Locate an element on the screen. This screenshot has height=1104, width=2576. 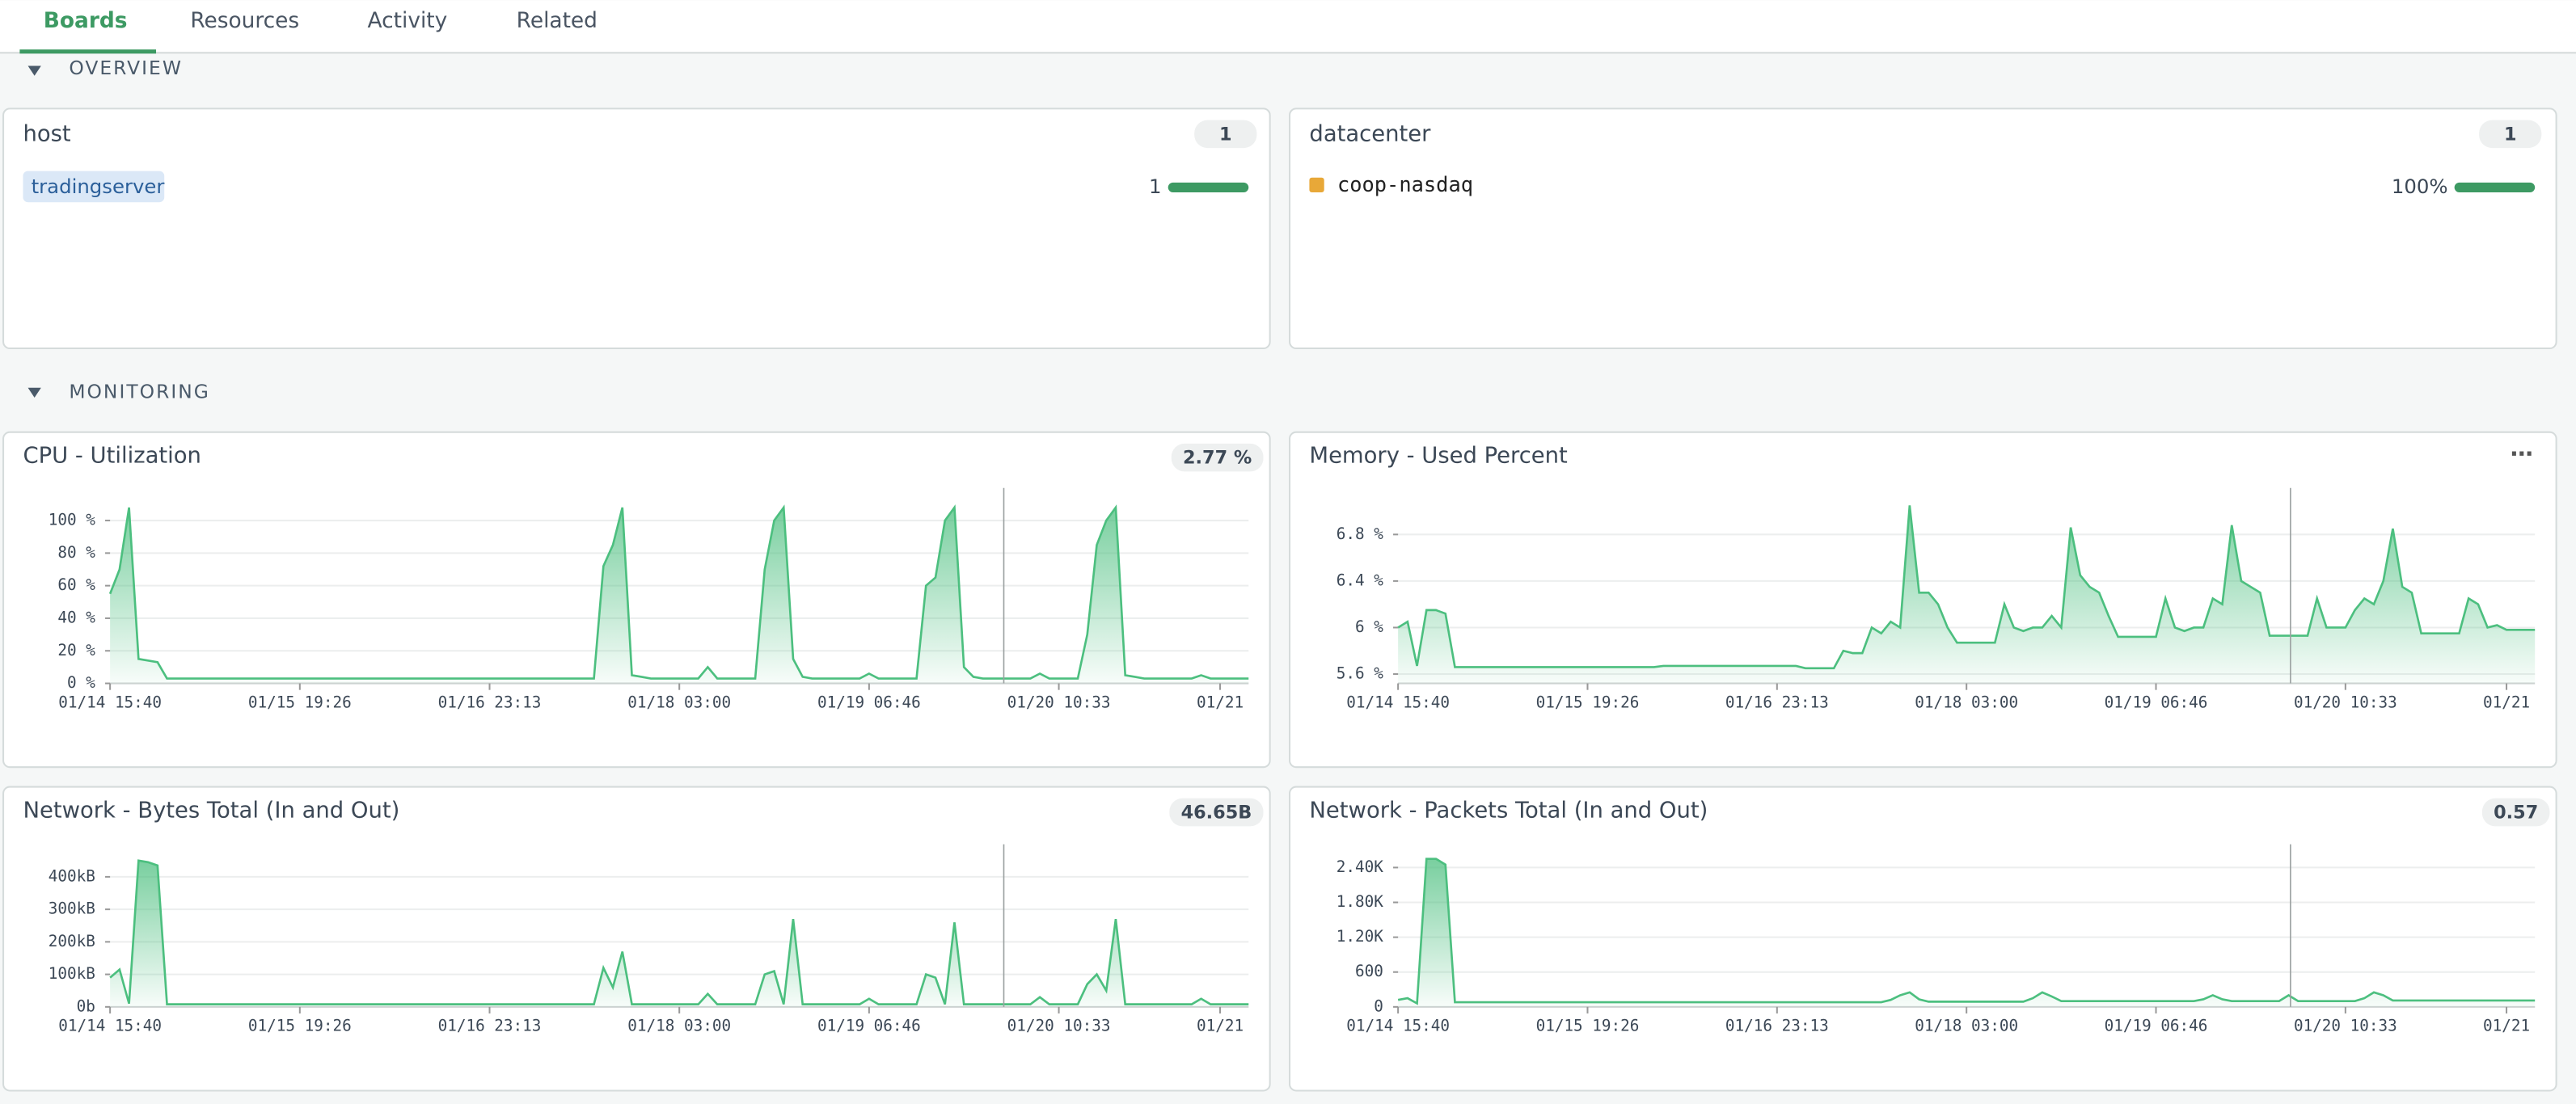
y-tick-label: 80 % is located at coordinates (76, 552).